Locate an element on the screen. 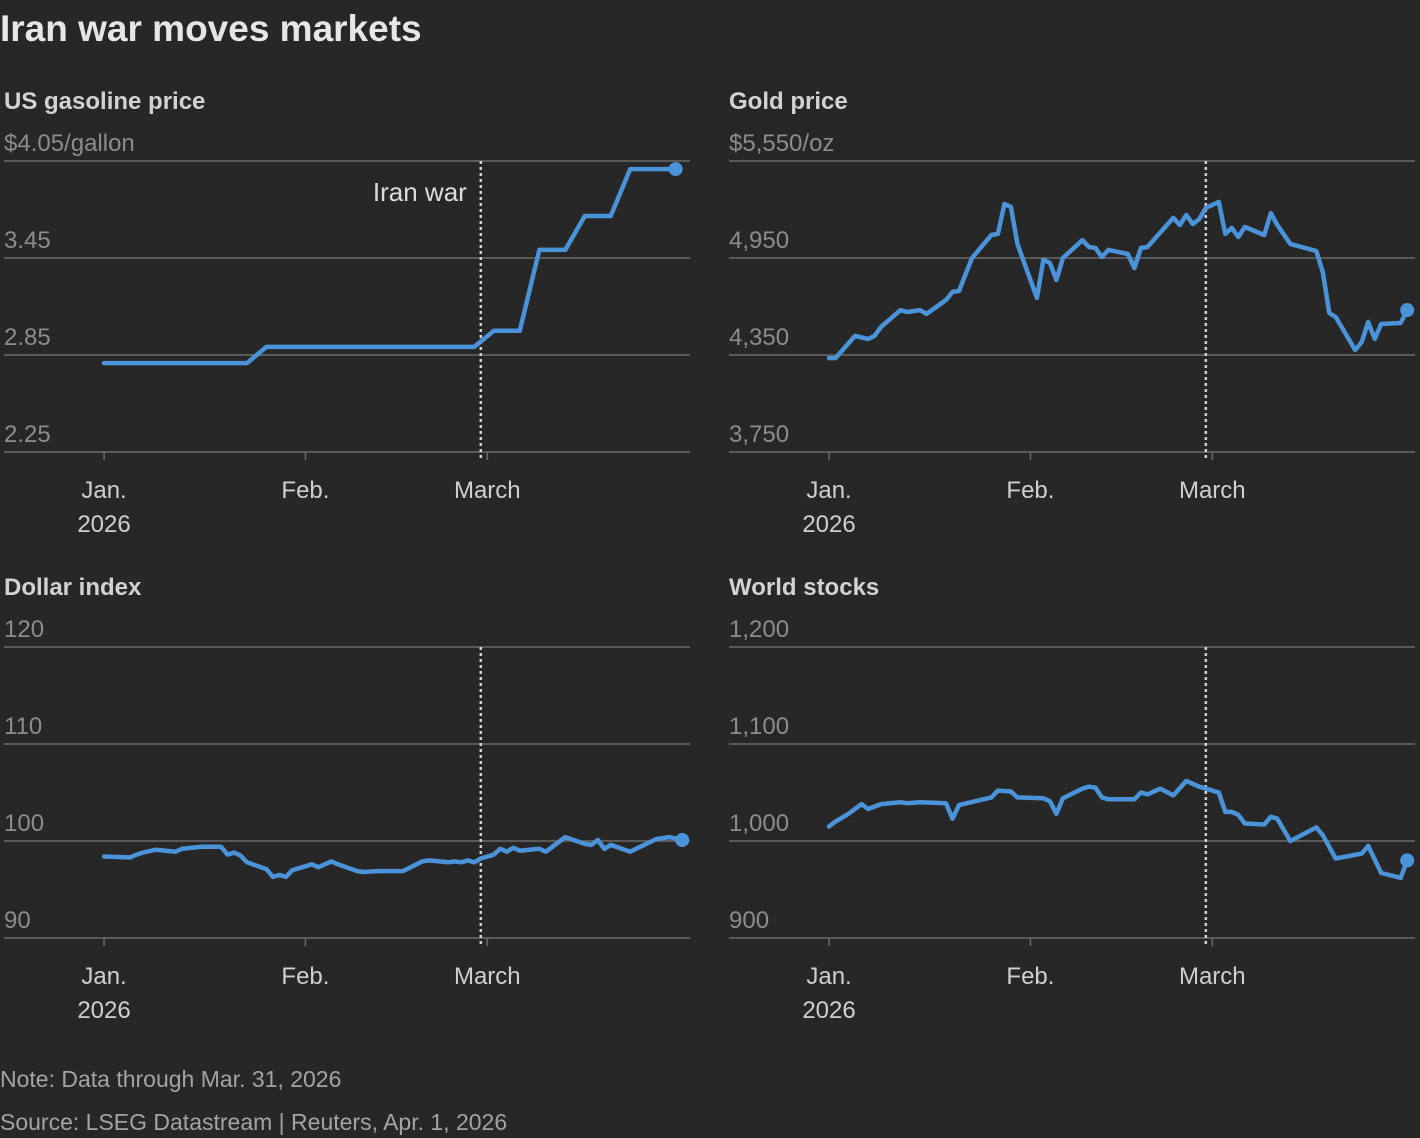 The height and width of the screenshot is (1138, 1420). y-tick-label: 90 is located at coordinates (17, 920).